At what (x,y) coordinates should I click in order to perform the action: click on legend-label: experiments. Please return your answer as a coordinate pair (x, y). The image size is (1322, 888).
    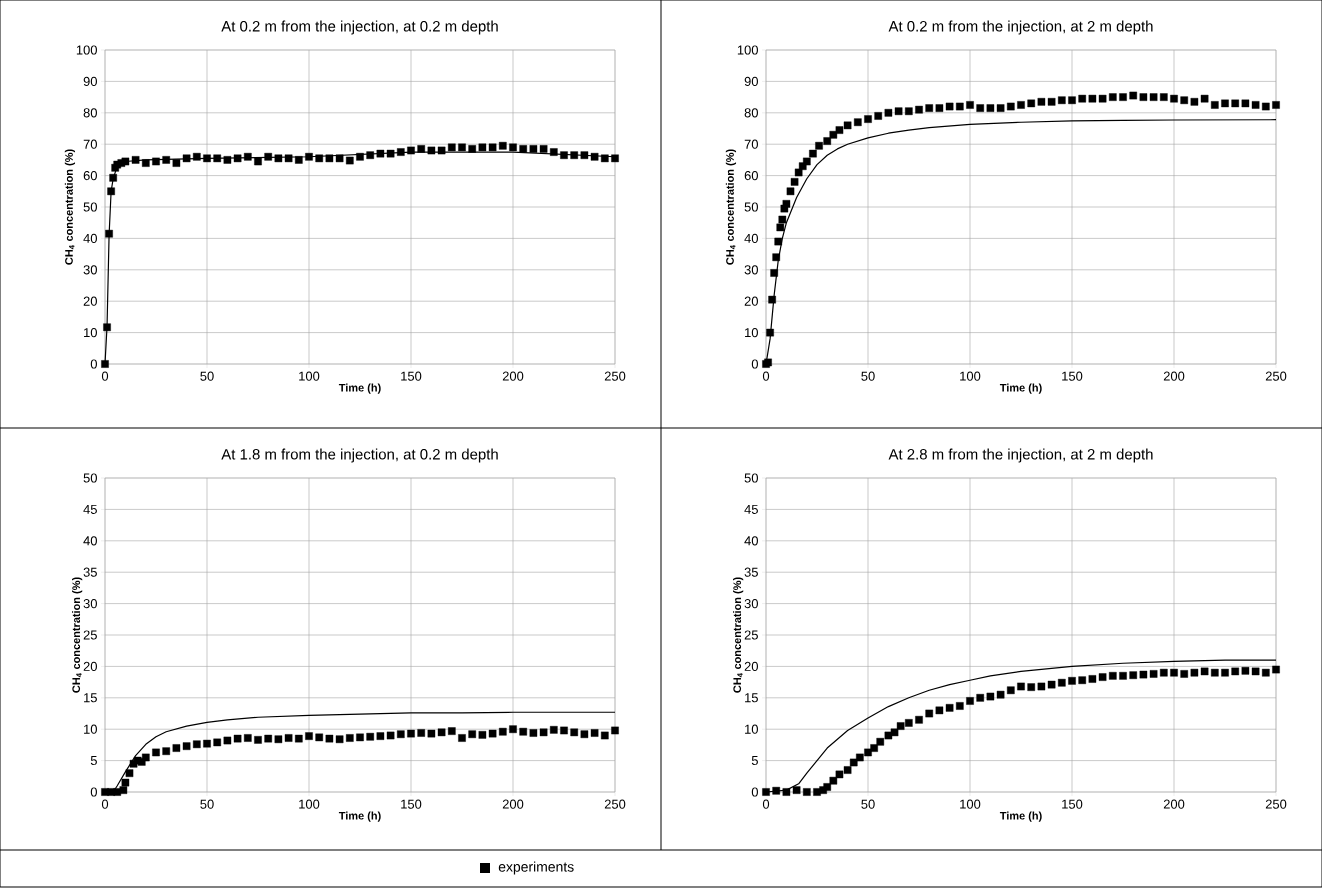
    Looking at the image, I should click on (536, 868).